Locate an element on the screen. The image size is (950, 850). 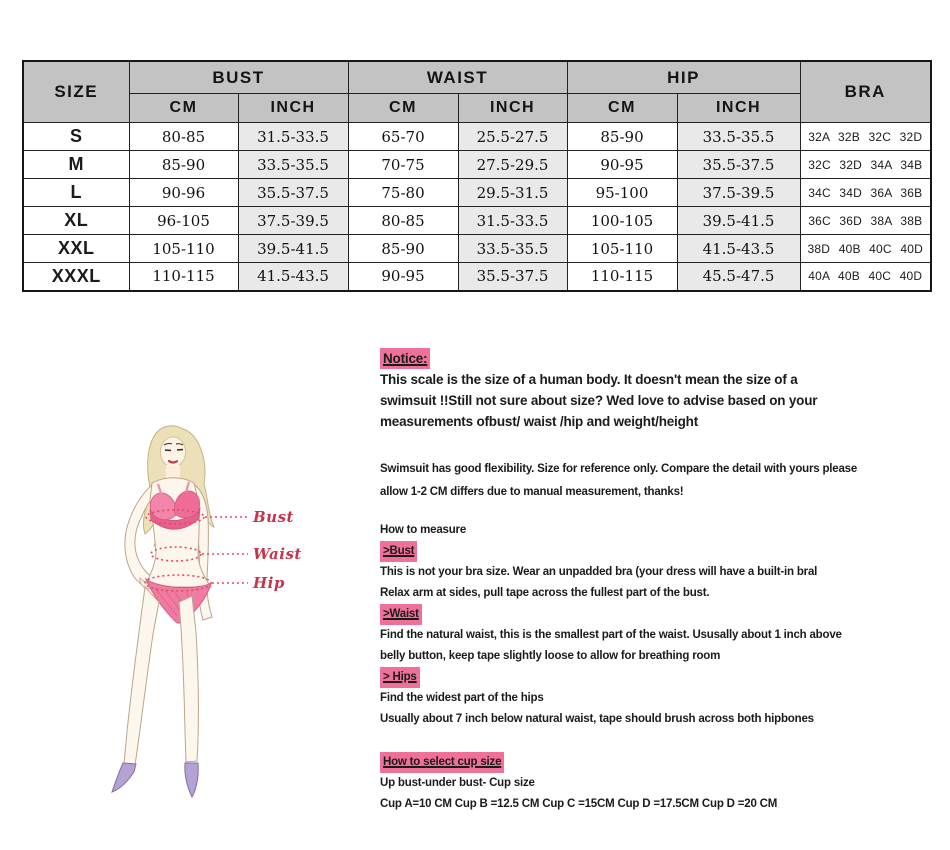
hips-section-heading: > Hips is located at coordinates (400, 677).